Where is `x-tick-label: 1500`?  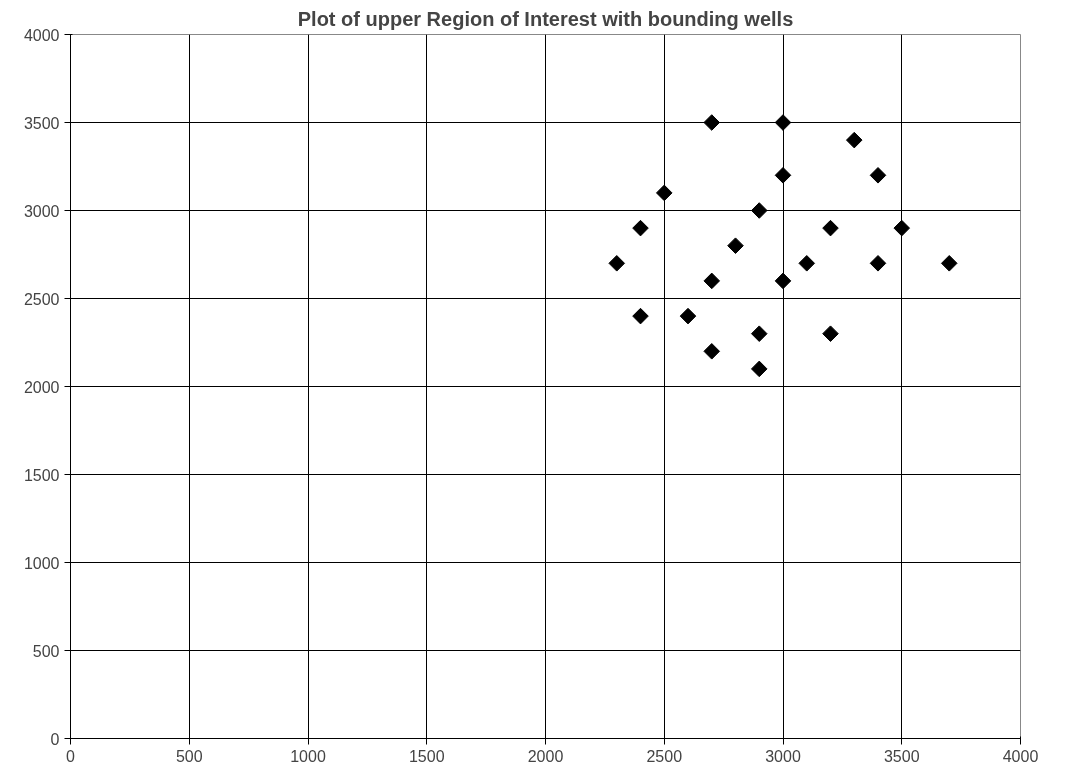
x-tick-label: 1500 is located at coordinates (426, 756).